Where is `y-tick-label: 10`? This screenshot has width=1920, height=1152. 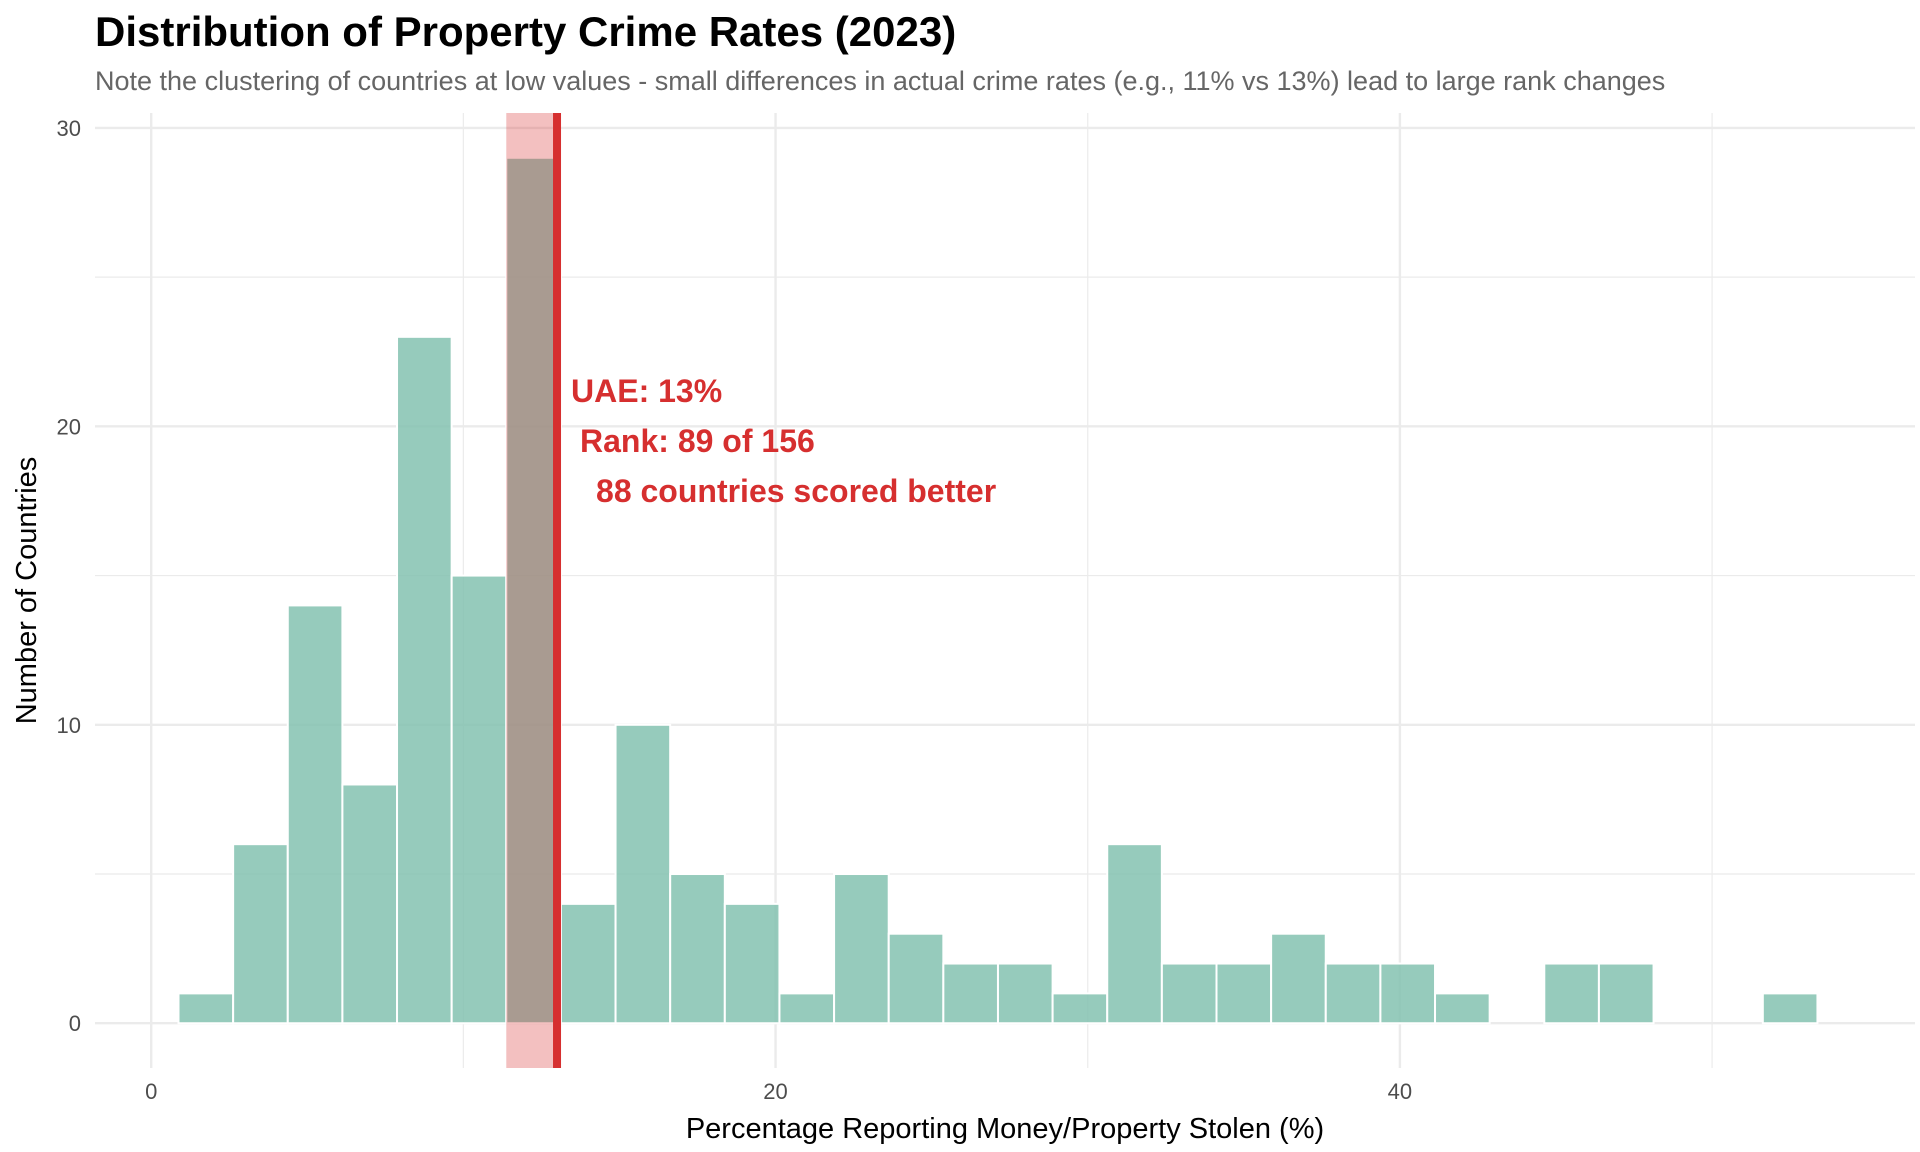
y-tick-label: 10 is located at coordinates (69, 725).